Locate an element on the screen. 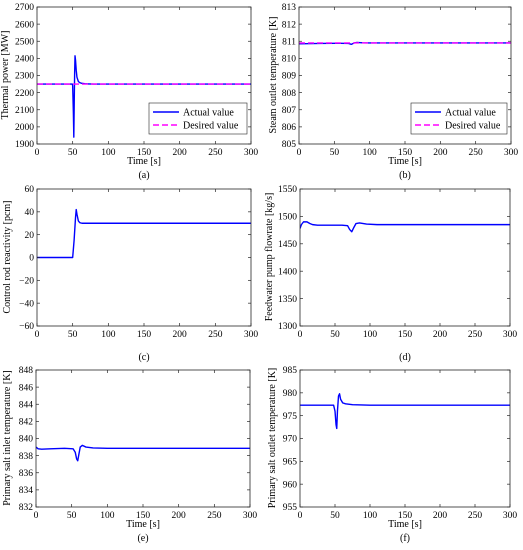 This screenshot has width=523, height=550. panel-c-caption: (c) is located at coordinates (143, 357).